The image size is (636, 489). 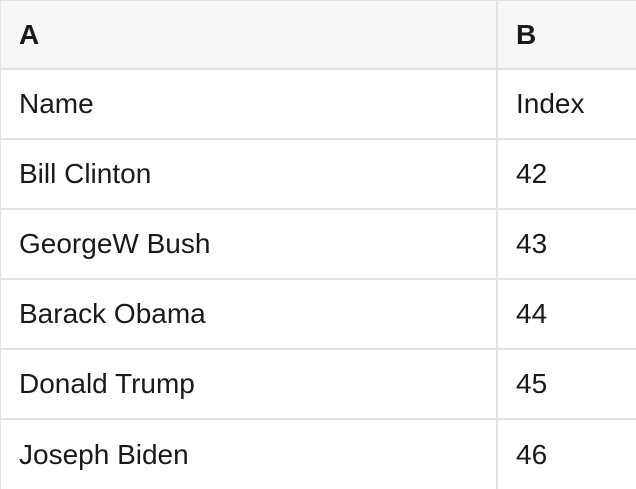 I want to click on name-cell: Barack Obama, so click(x=249, y=314).